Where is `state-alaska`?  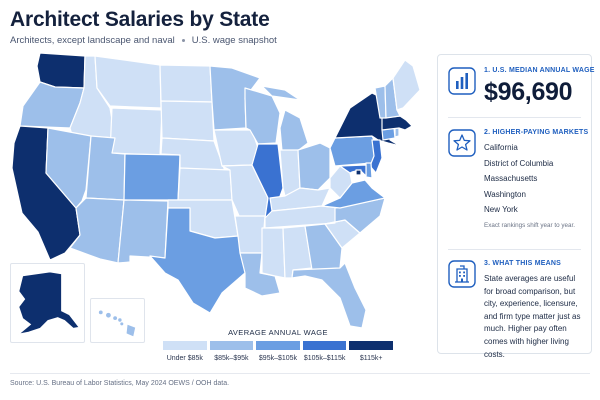 state-alaska is located at coordinates (49, 303).